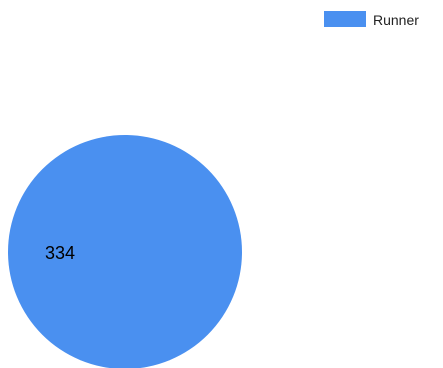 The height and width of the screenshot is (368, 443). What do you see at coordinates (396, 20) in the screenshot?
I see `legend-label-runner: Runner` at bounding box center [396, 20].